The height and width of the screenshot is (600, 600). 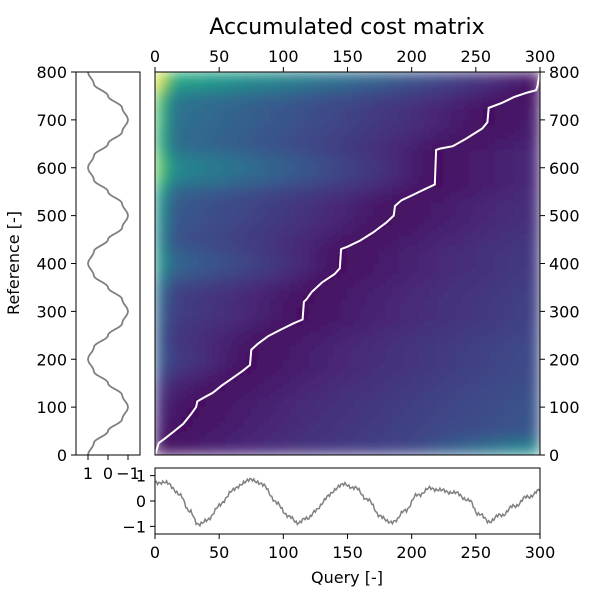 I want to click on query-x-tick: 0, so click(x=155, y=548).